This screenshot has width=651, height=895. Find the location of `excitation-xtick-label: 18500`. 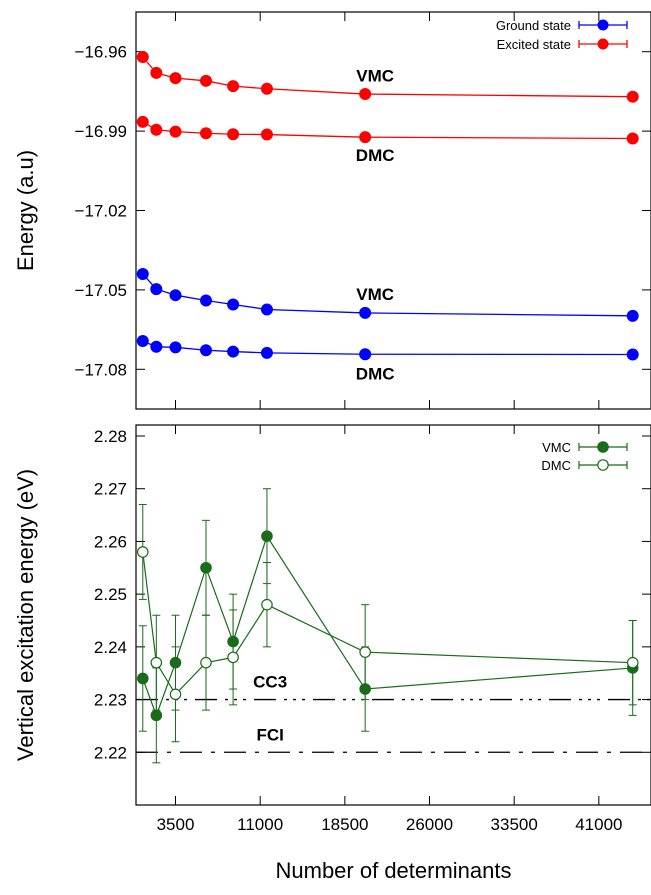

excitation-xtick-label: 18500 is located at coordinates (344, 824).